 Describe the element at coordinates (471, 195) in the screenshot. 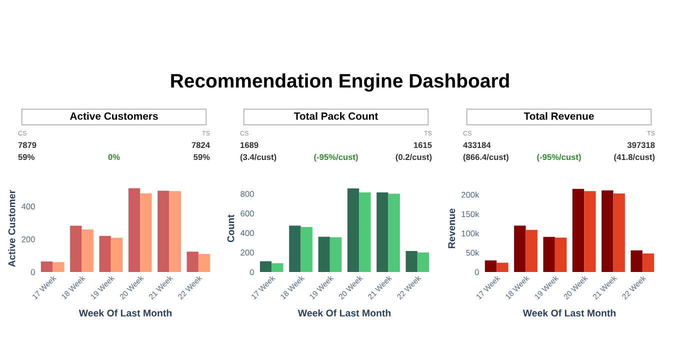

I see `y-tick-label: 200k` at that location.